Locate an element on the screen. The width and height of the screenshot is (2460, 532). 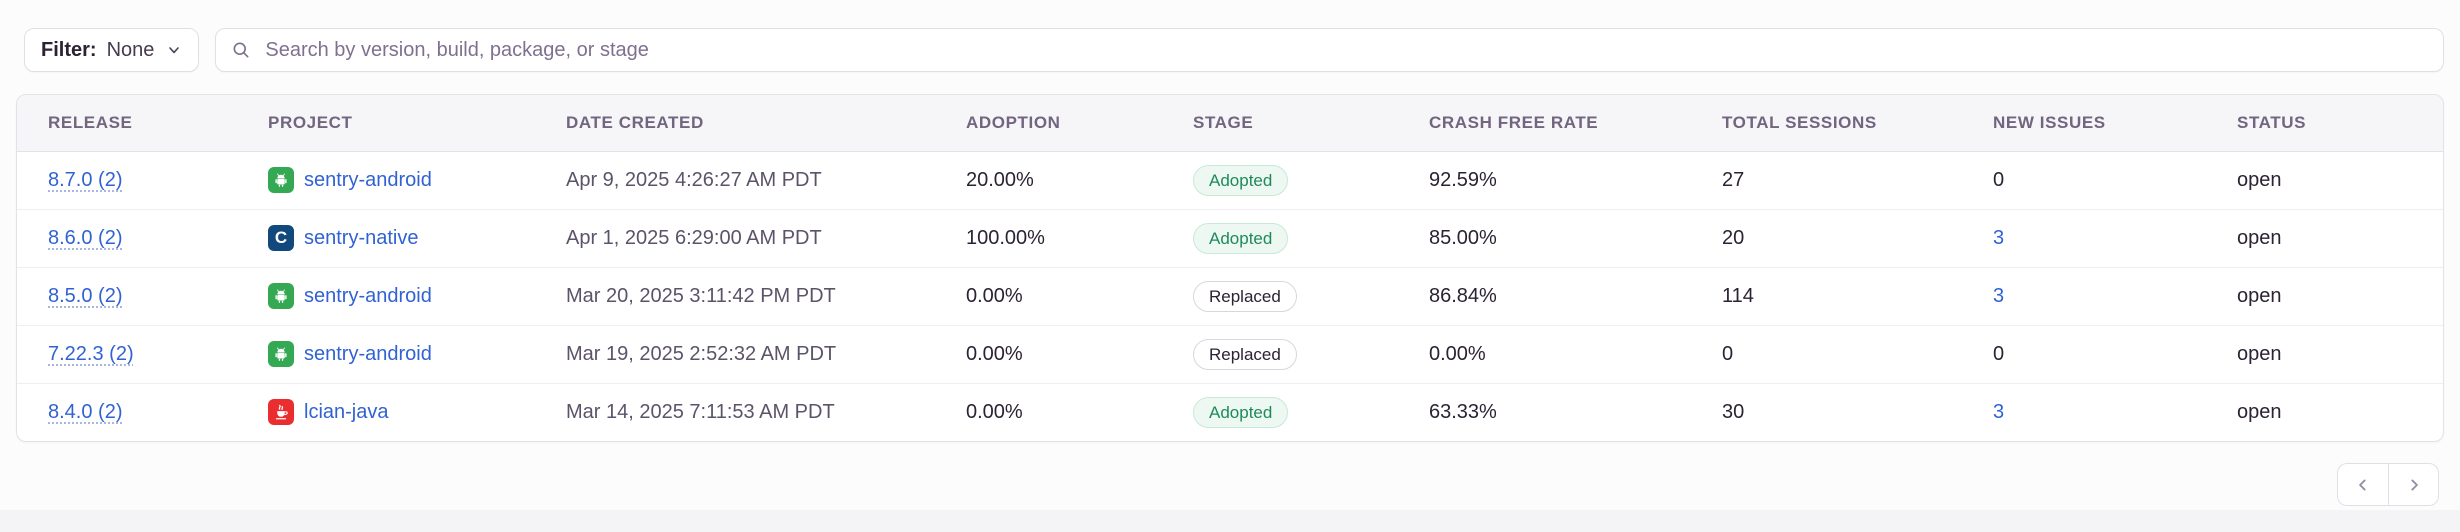
crash-free-rate-value: 92.59% is located at coordinates (1463, 179).